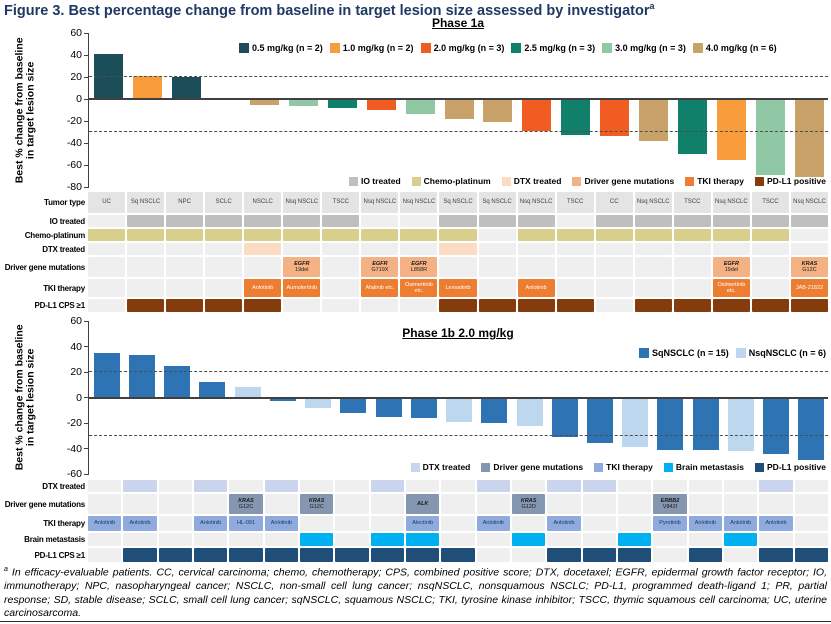 Image resolution: width=831 pixels, height=624 pixels. I want to click on cell-tumor-10: Sq NSCLC, so click(458, 202).